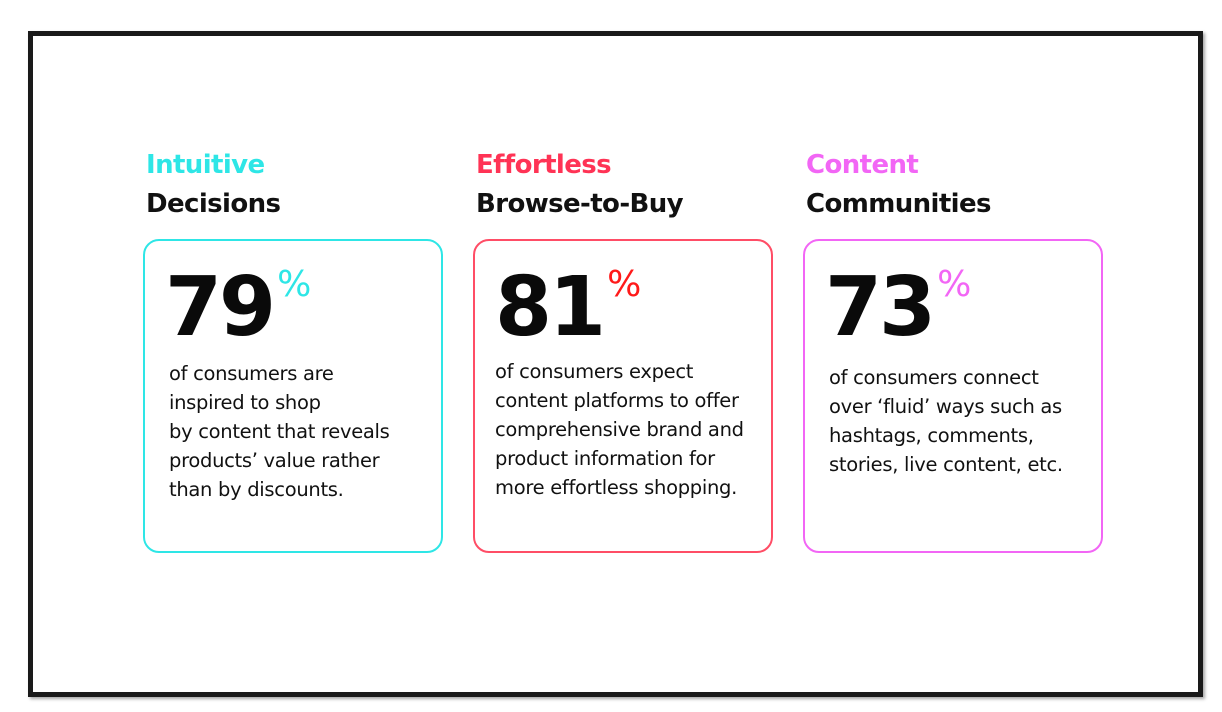 The height and width of the screenshot is (712, 1222). Describe the element at coordinates (580, 204) in the screenshot. I see `main-heading: Browse-to-Buy` at that location.